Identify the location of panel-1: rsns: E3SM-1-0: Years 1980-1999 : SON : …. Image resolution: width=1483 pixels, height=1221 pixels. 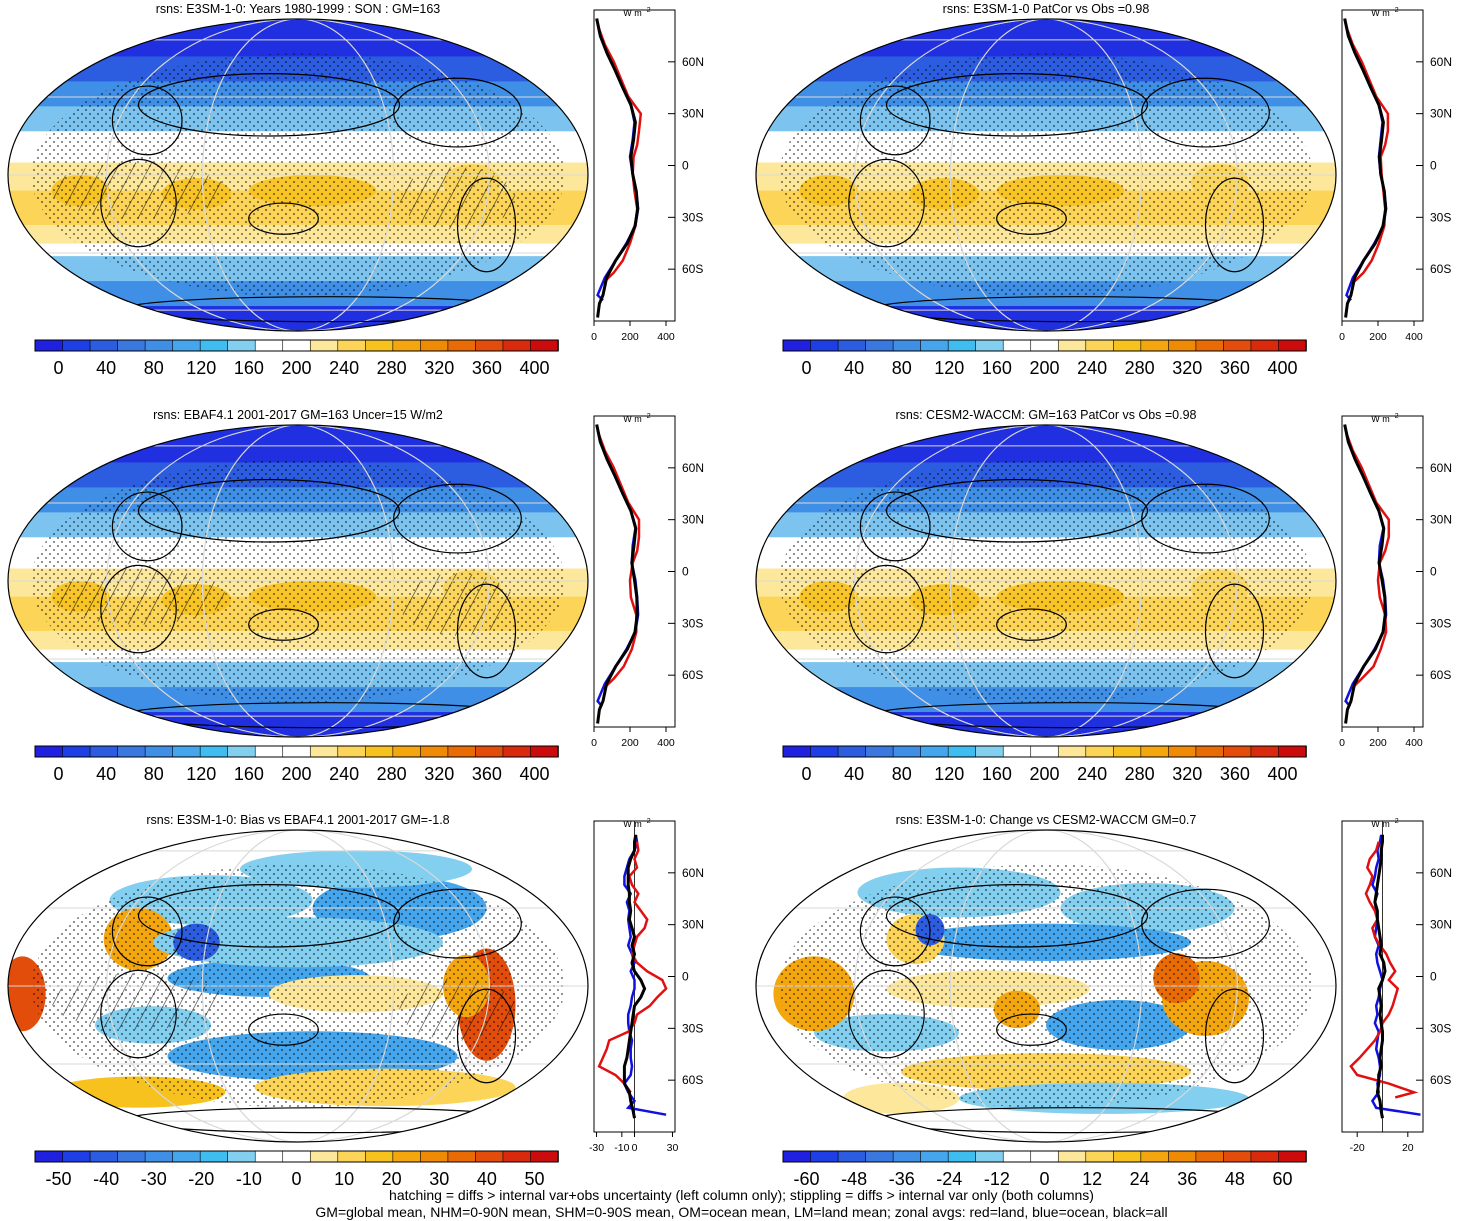
(355, 190).